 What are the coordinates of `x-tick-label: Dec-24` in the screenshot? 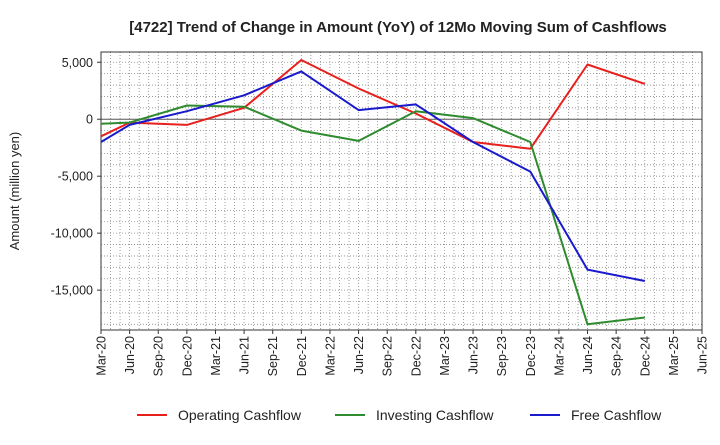 It's located at (645, 356).